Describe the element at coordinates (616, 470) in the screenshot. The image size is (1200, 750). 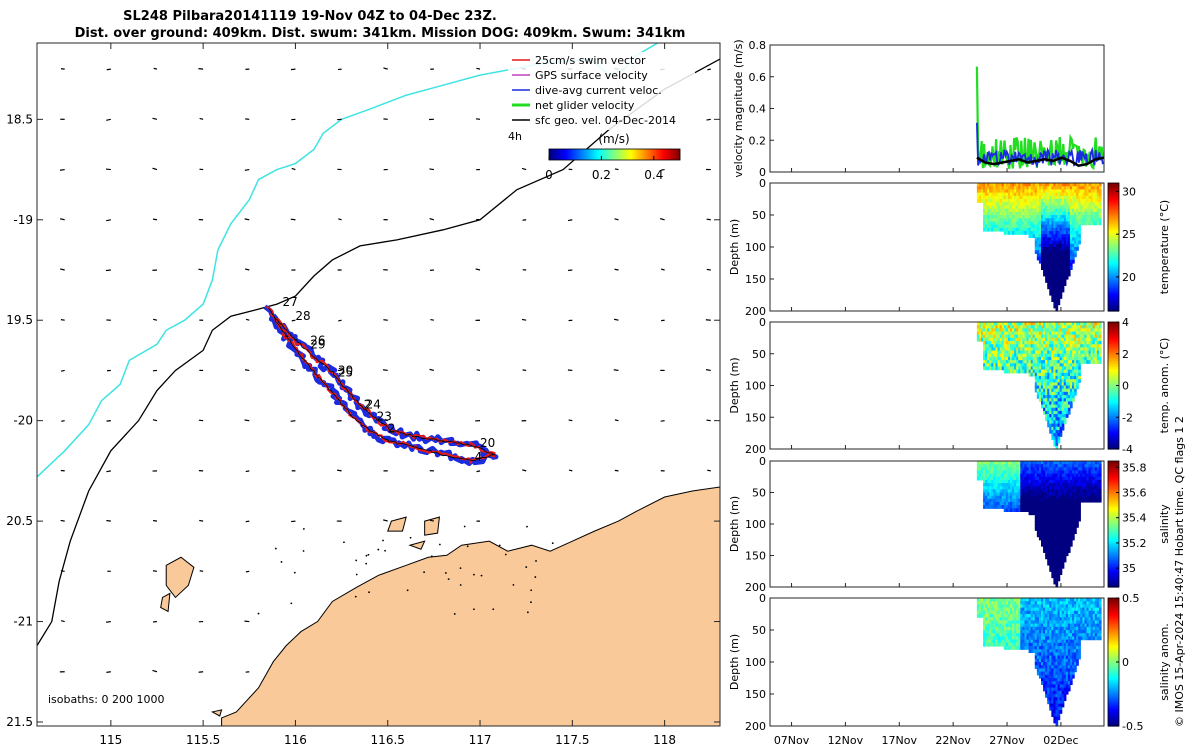
I see `geo-velocity-arrow` at that location.